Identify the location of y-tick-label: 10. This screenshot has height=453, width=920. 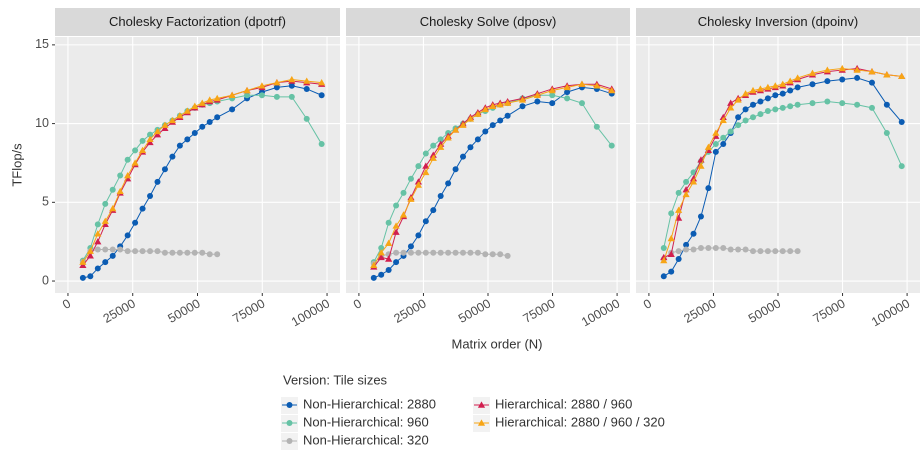
(42, 123).